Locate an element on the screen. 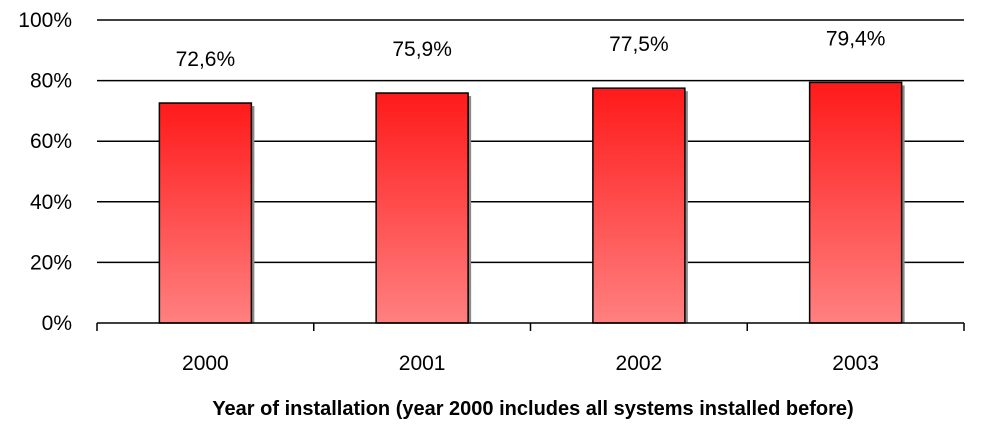  y-tick-label-0: 0% is located at coordinates (57, 323).